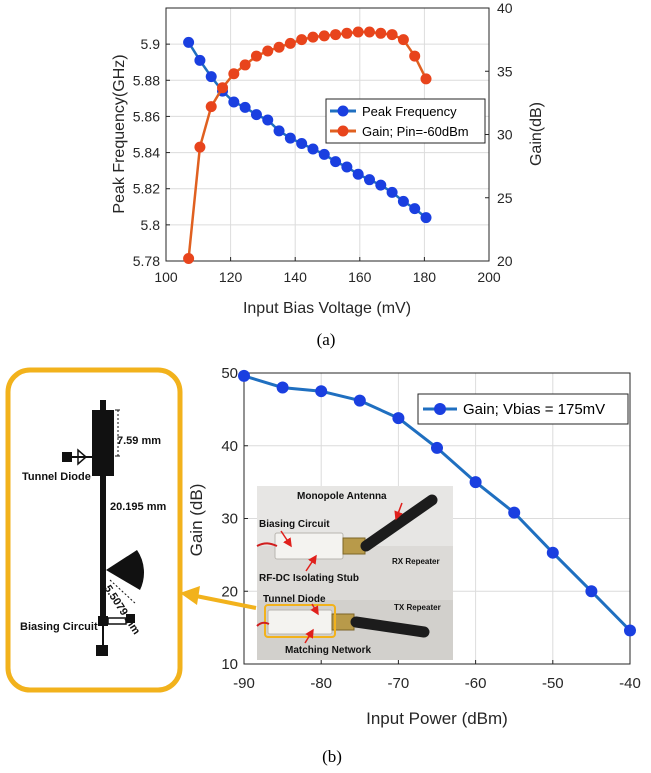 The height and width of the screenshot is (773, 651). Describe the element at coordinates (409, 111) in the screenshot. I see `legend-peak-frequency-label: Peak Frequency` at that location.